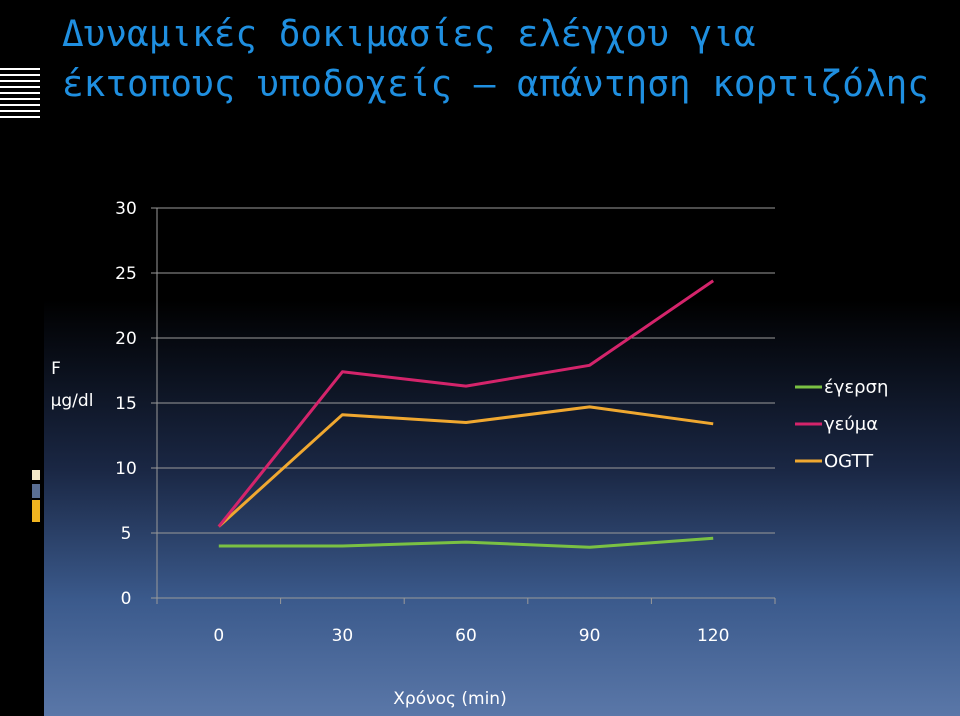  What do you see at coordinates (590, 636) in the screenshot?
I see `x-tick-label: 90` at bounding box center [590, 636].